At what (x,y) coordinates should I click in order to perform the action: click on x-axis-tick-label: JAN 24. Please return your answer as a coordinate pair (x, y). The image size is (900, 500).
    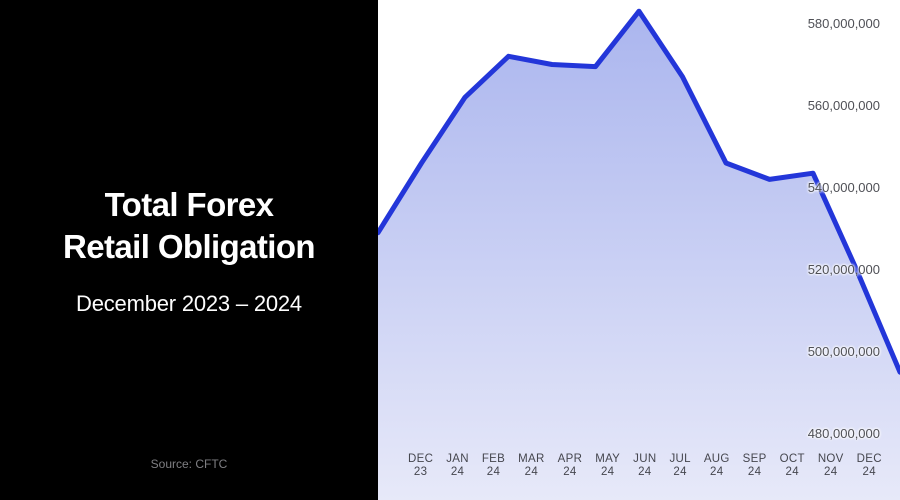
    Looking at the image, I should click on (457, 466).